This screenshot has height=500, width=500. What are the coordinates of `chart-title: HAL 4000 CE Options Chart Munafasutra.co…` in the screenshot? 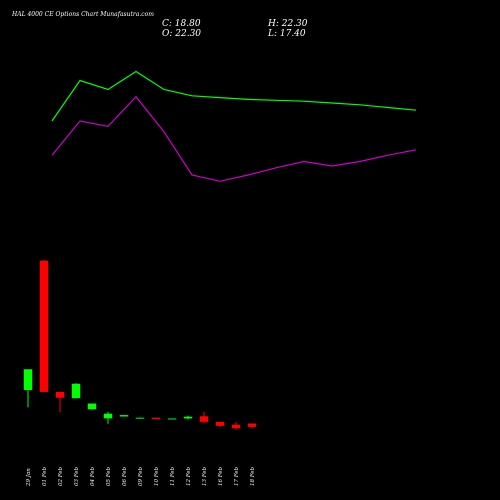 It's located at (82, 14).